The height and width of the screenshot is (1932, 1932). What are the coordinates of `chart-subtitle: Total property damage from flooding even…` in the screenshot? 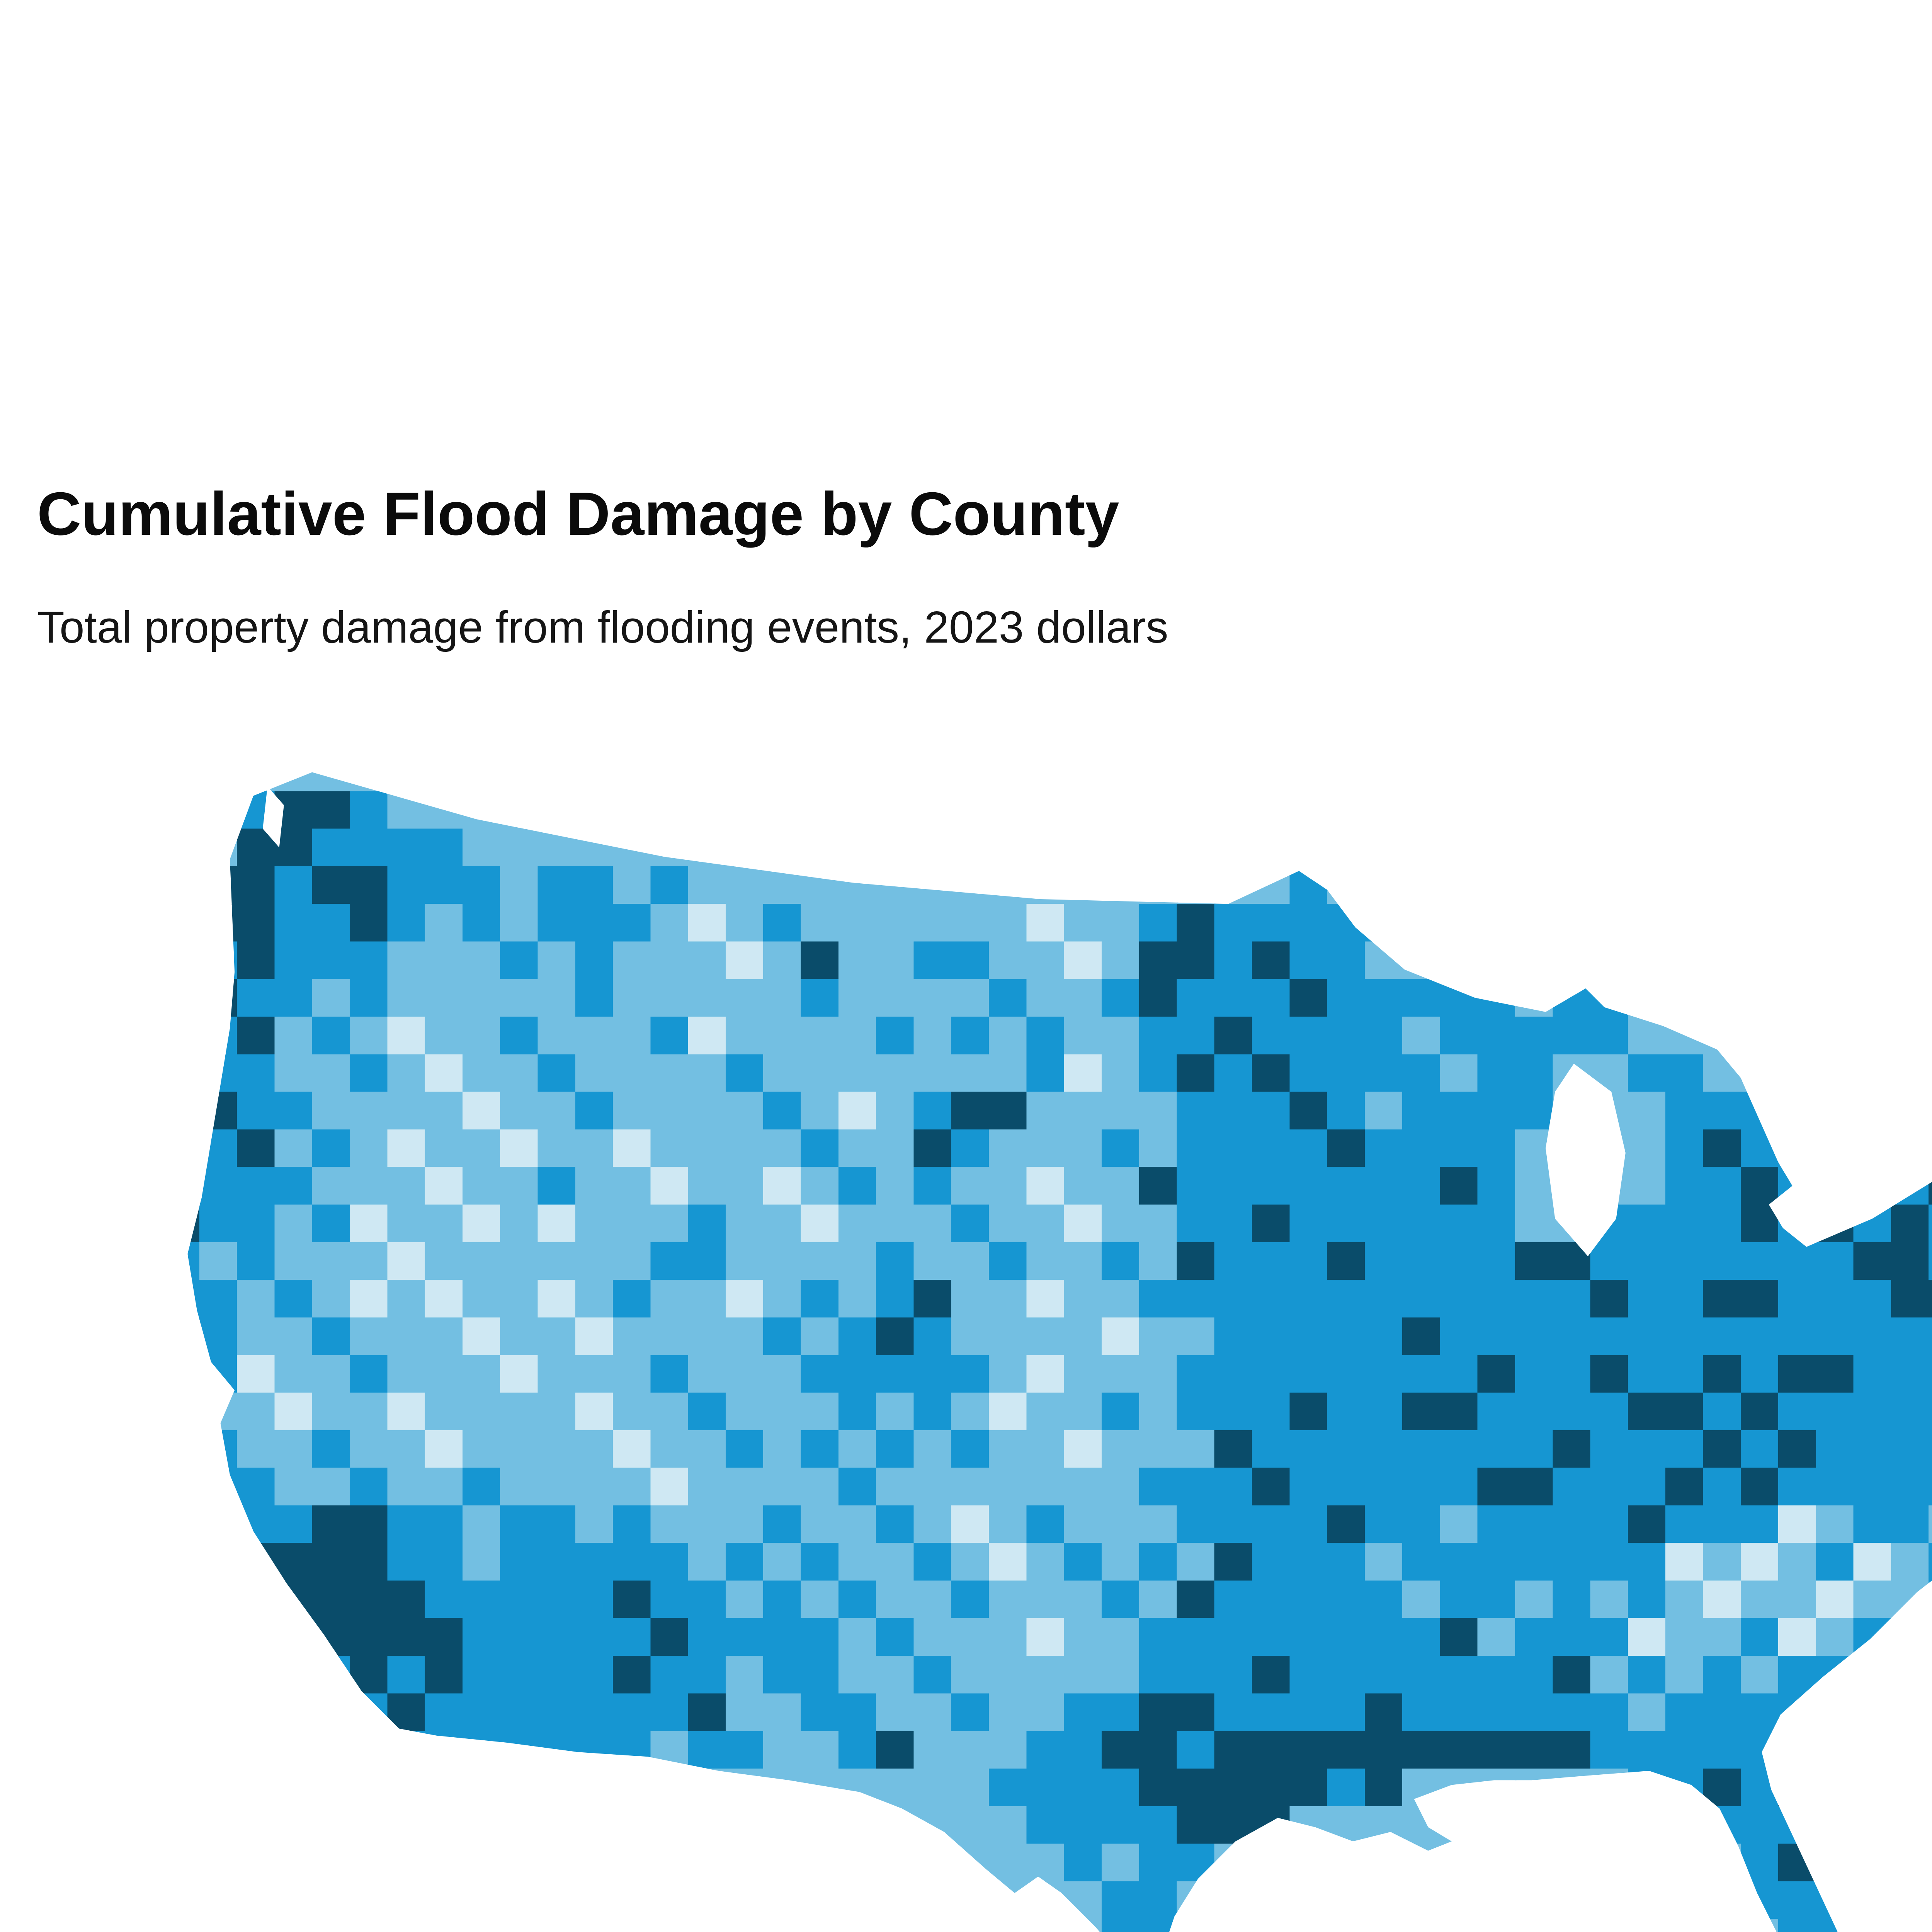 It's located at (603, 627).